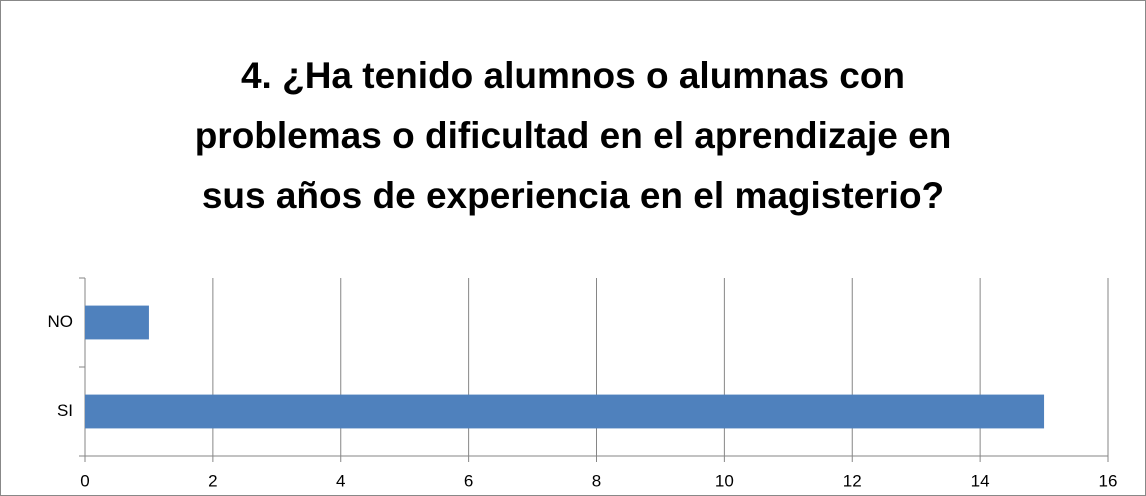 The width and height of the screenshot is (1146, 496). Describe the element at coordinates (724, 480) in the screenshot. I see `x-tick-label: 10` at that location.